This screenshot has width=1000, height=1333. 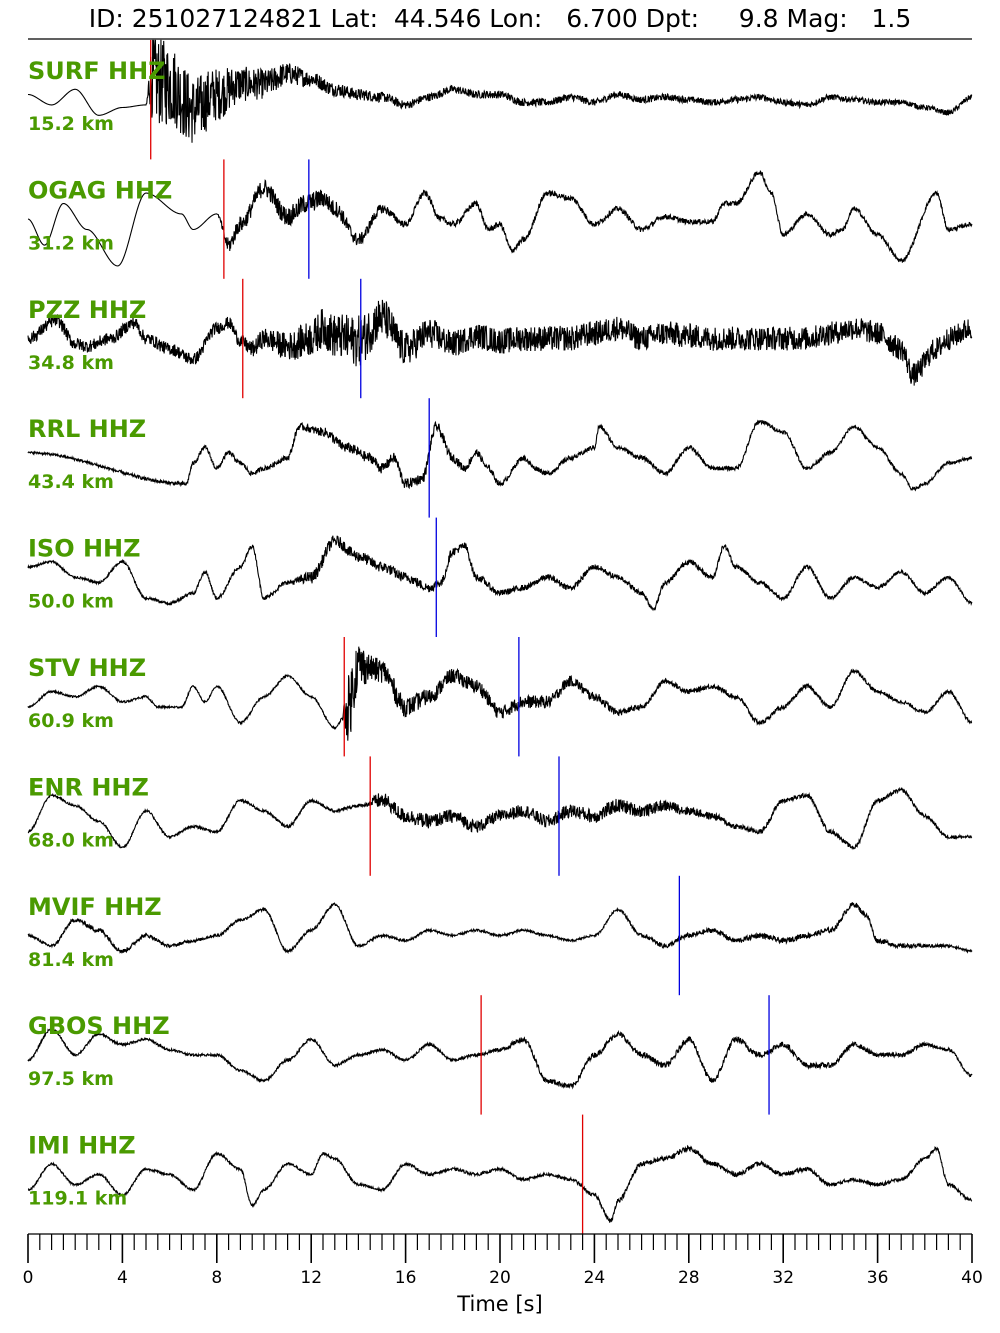 I want to click on station-distance-mvif-hhz: 81.4 km, so click(x=71, y=960).